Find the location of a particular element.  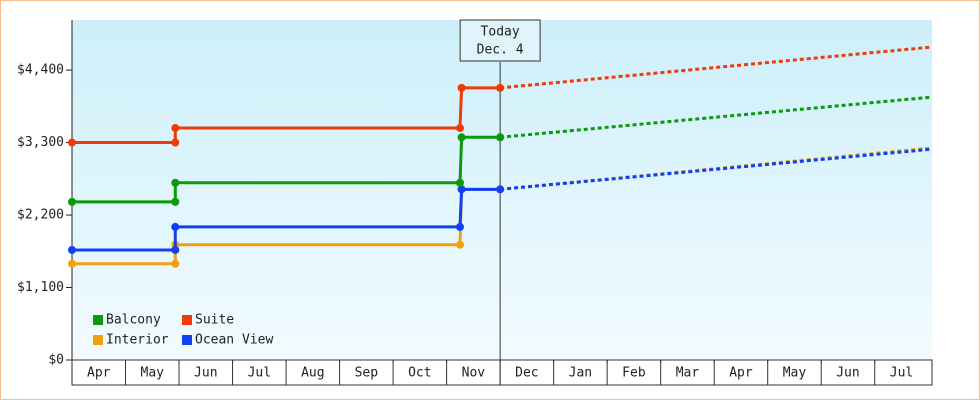

y-tick-label: $4,400 is located at coordinates (40, 70).